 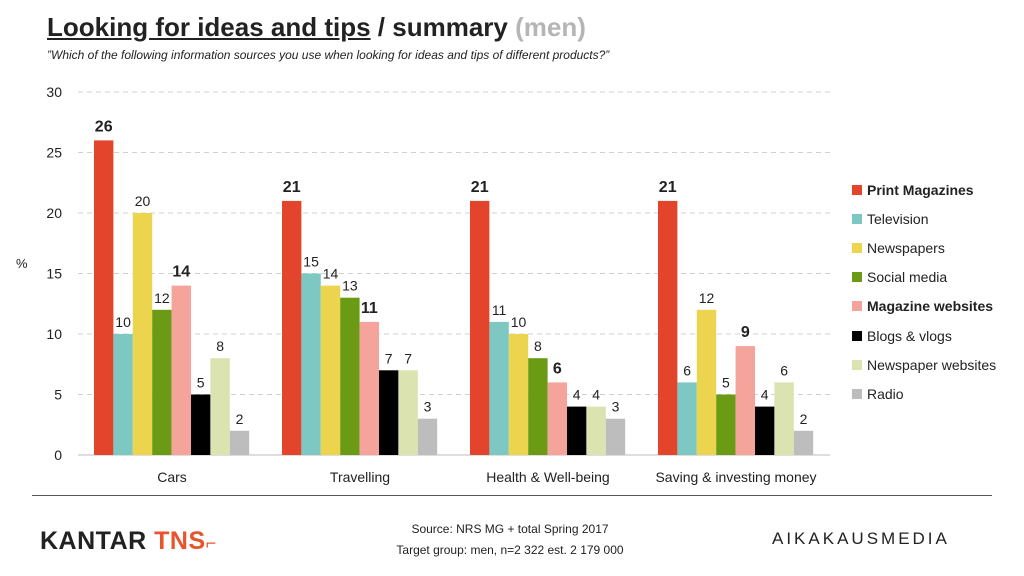 What do you see at coordinates (54, 334) in the screenshot?
I see `y-tick-label: 10` at bounding box center [54, 334].